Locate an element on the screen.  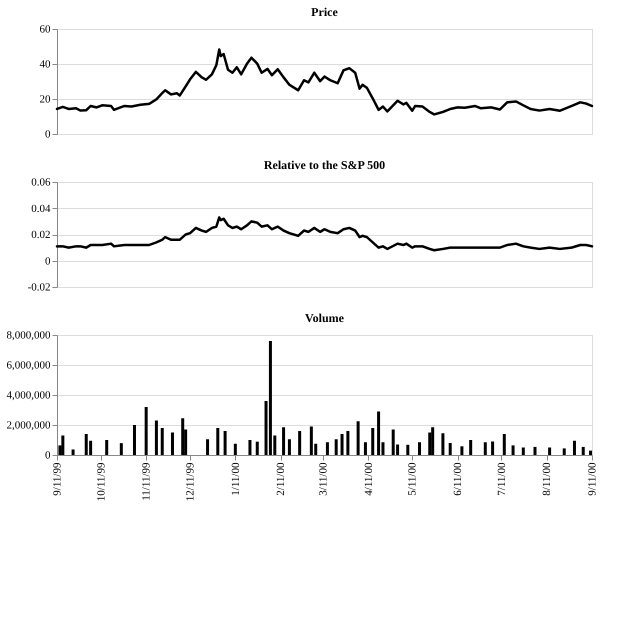
y-tick-label: 2,000,000 is located at coordinates (28, 426).